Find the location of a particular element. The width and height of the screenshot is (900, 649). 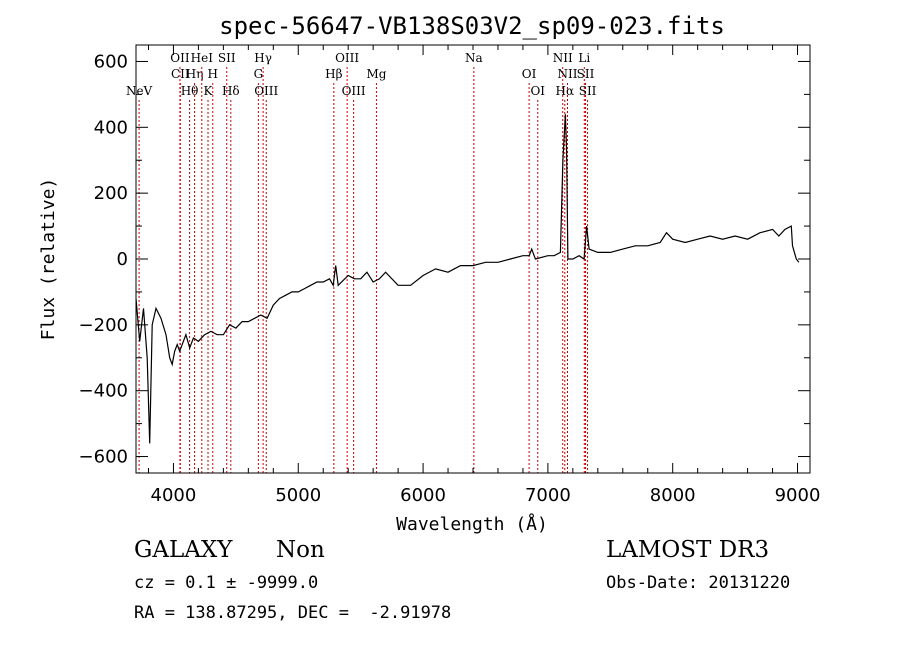

emission-line-label: Mg is located at coordinates (376, 74).